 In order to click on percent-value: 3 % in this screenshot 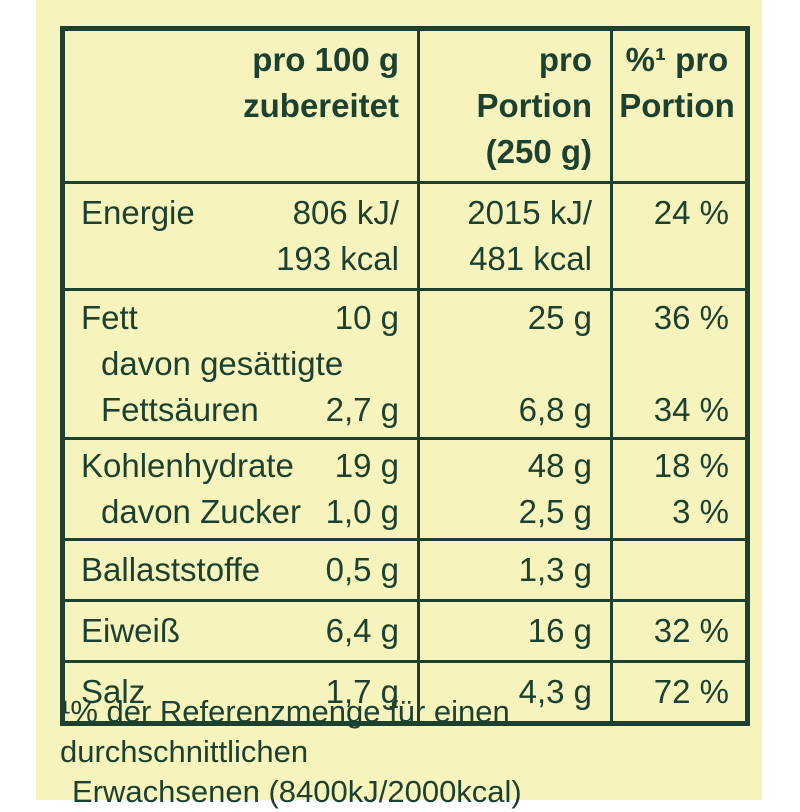, I will do `click(700, 511)`.